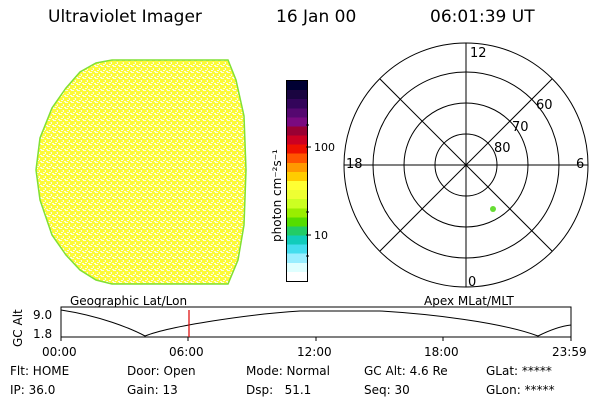  Describe the element at coordinates (316, 17) in the screenshot. I see `date-label: 16 Jan 00` at that location.